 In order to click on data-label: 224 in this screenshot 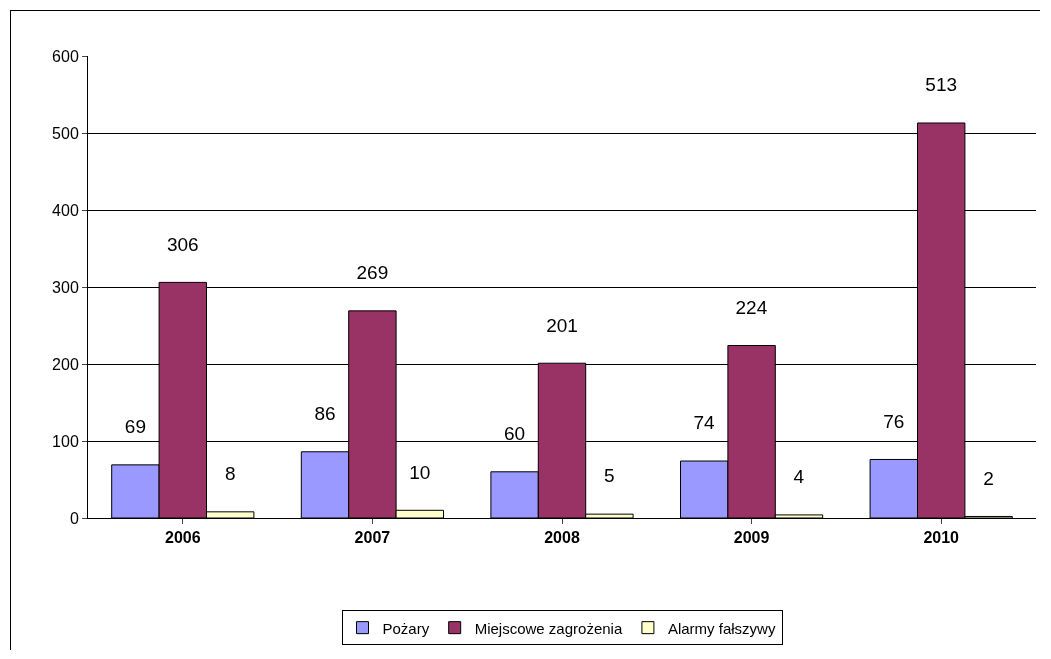, I will do `click(751, 307)`.